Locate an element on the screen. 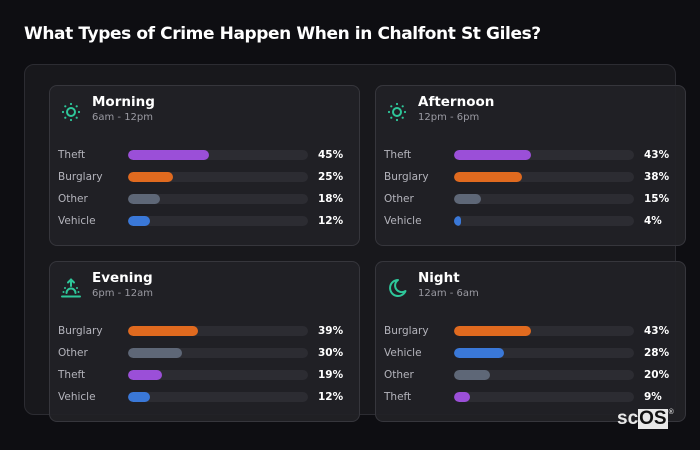 The height and width of the screenshot is (450, 700). bar-row: Theft 45% is located at coordinates (208, 157).